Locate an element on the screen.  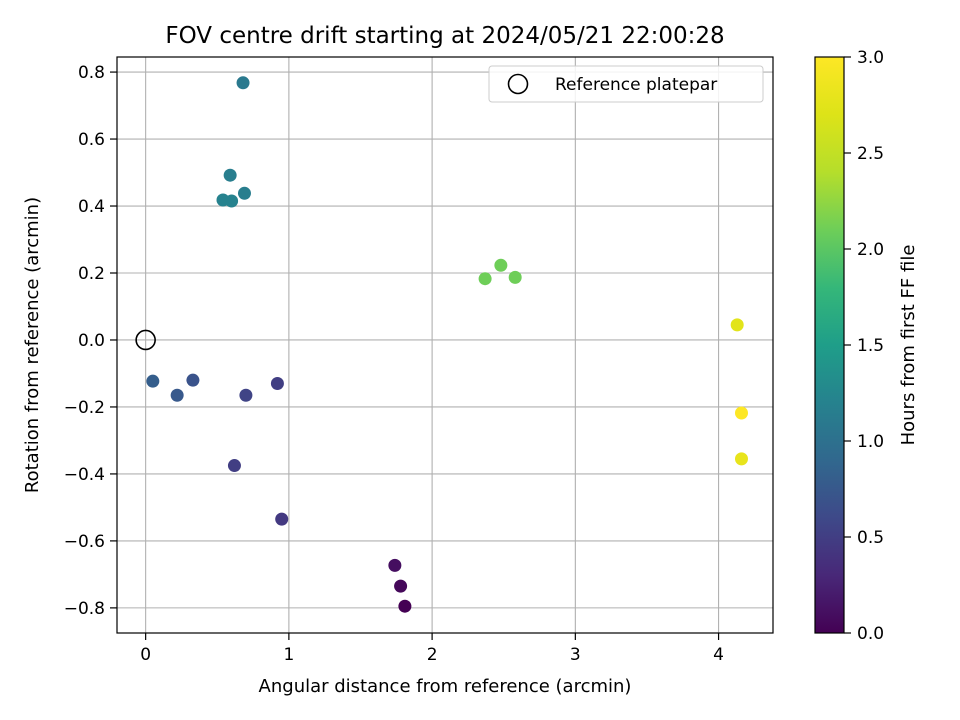
y-axis-ticks: −0.8 −0.6 −0.4 −0.2 0.0 0.2 0.4 0.6 0.8 is located at coordinates (90, 341).